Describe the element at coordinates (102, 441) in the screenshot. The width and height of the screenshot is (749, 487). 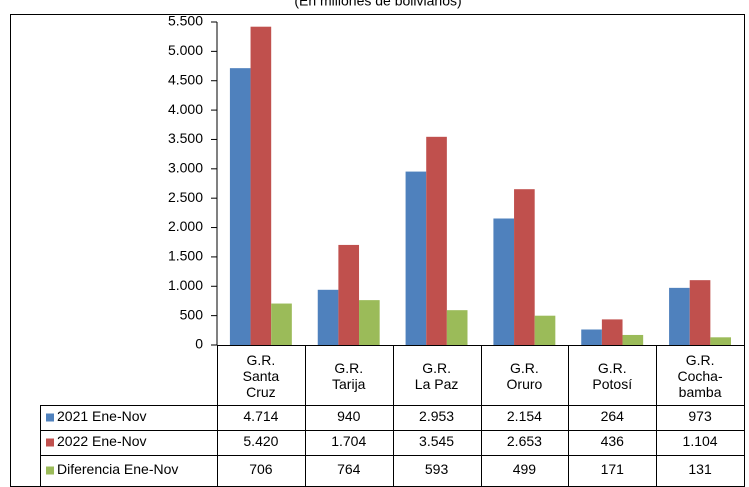
I see `legend-label: 2022 Ene-Nov` at that location.